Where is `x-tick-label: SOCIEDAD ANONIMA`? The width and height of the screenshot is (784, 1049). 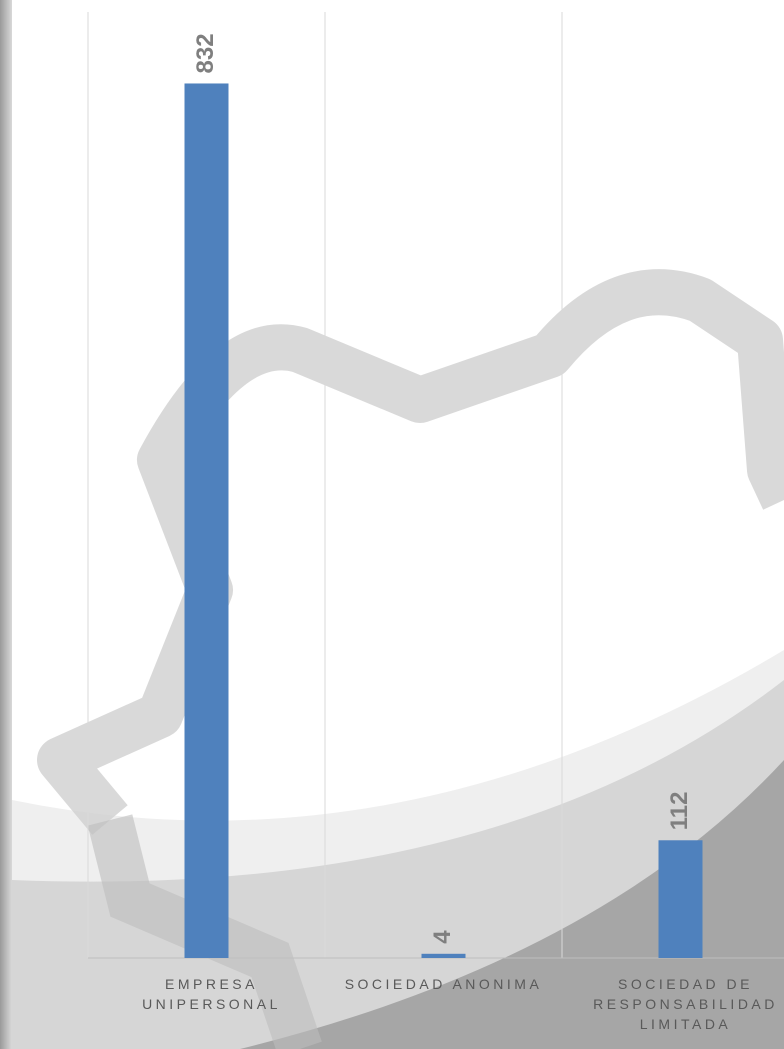
x-tick-label: SOCIEDAD ANONIMA is located at coordinates (443, 984).